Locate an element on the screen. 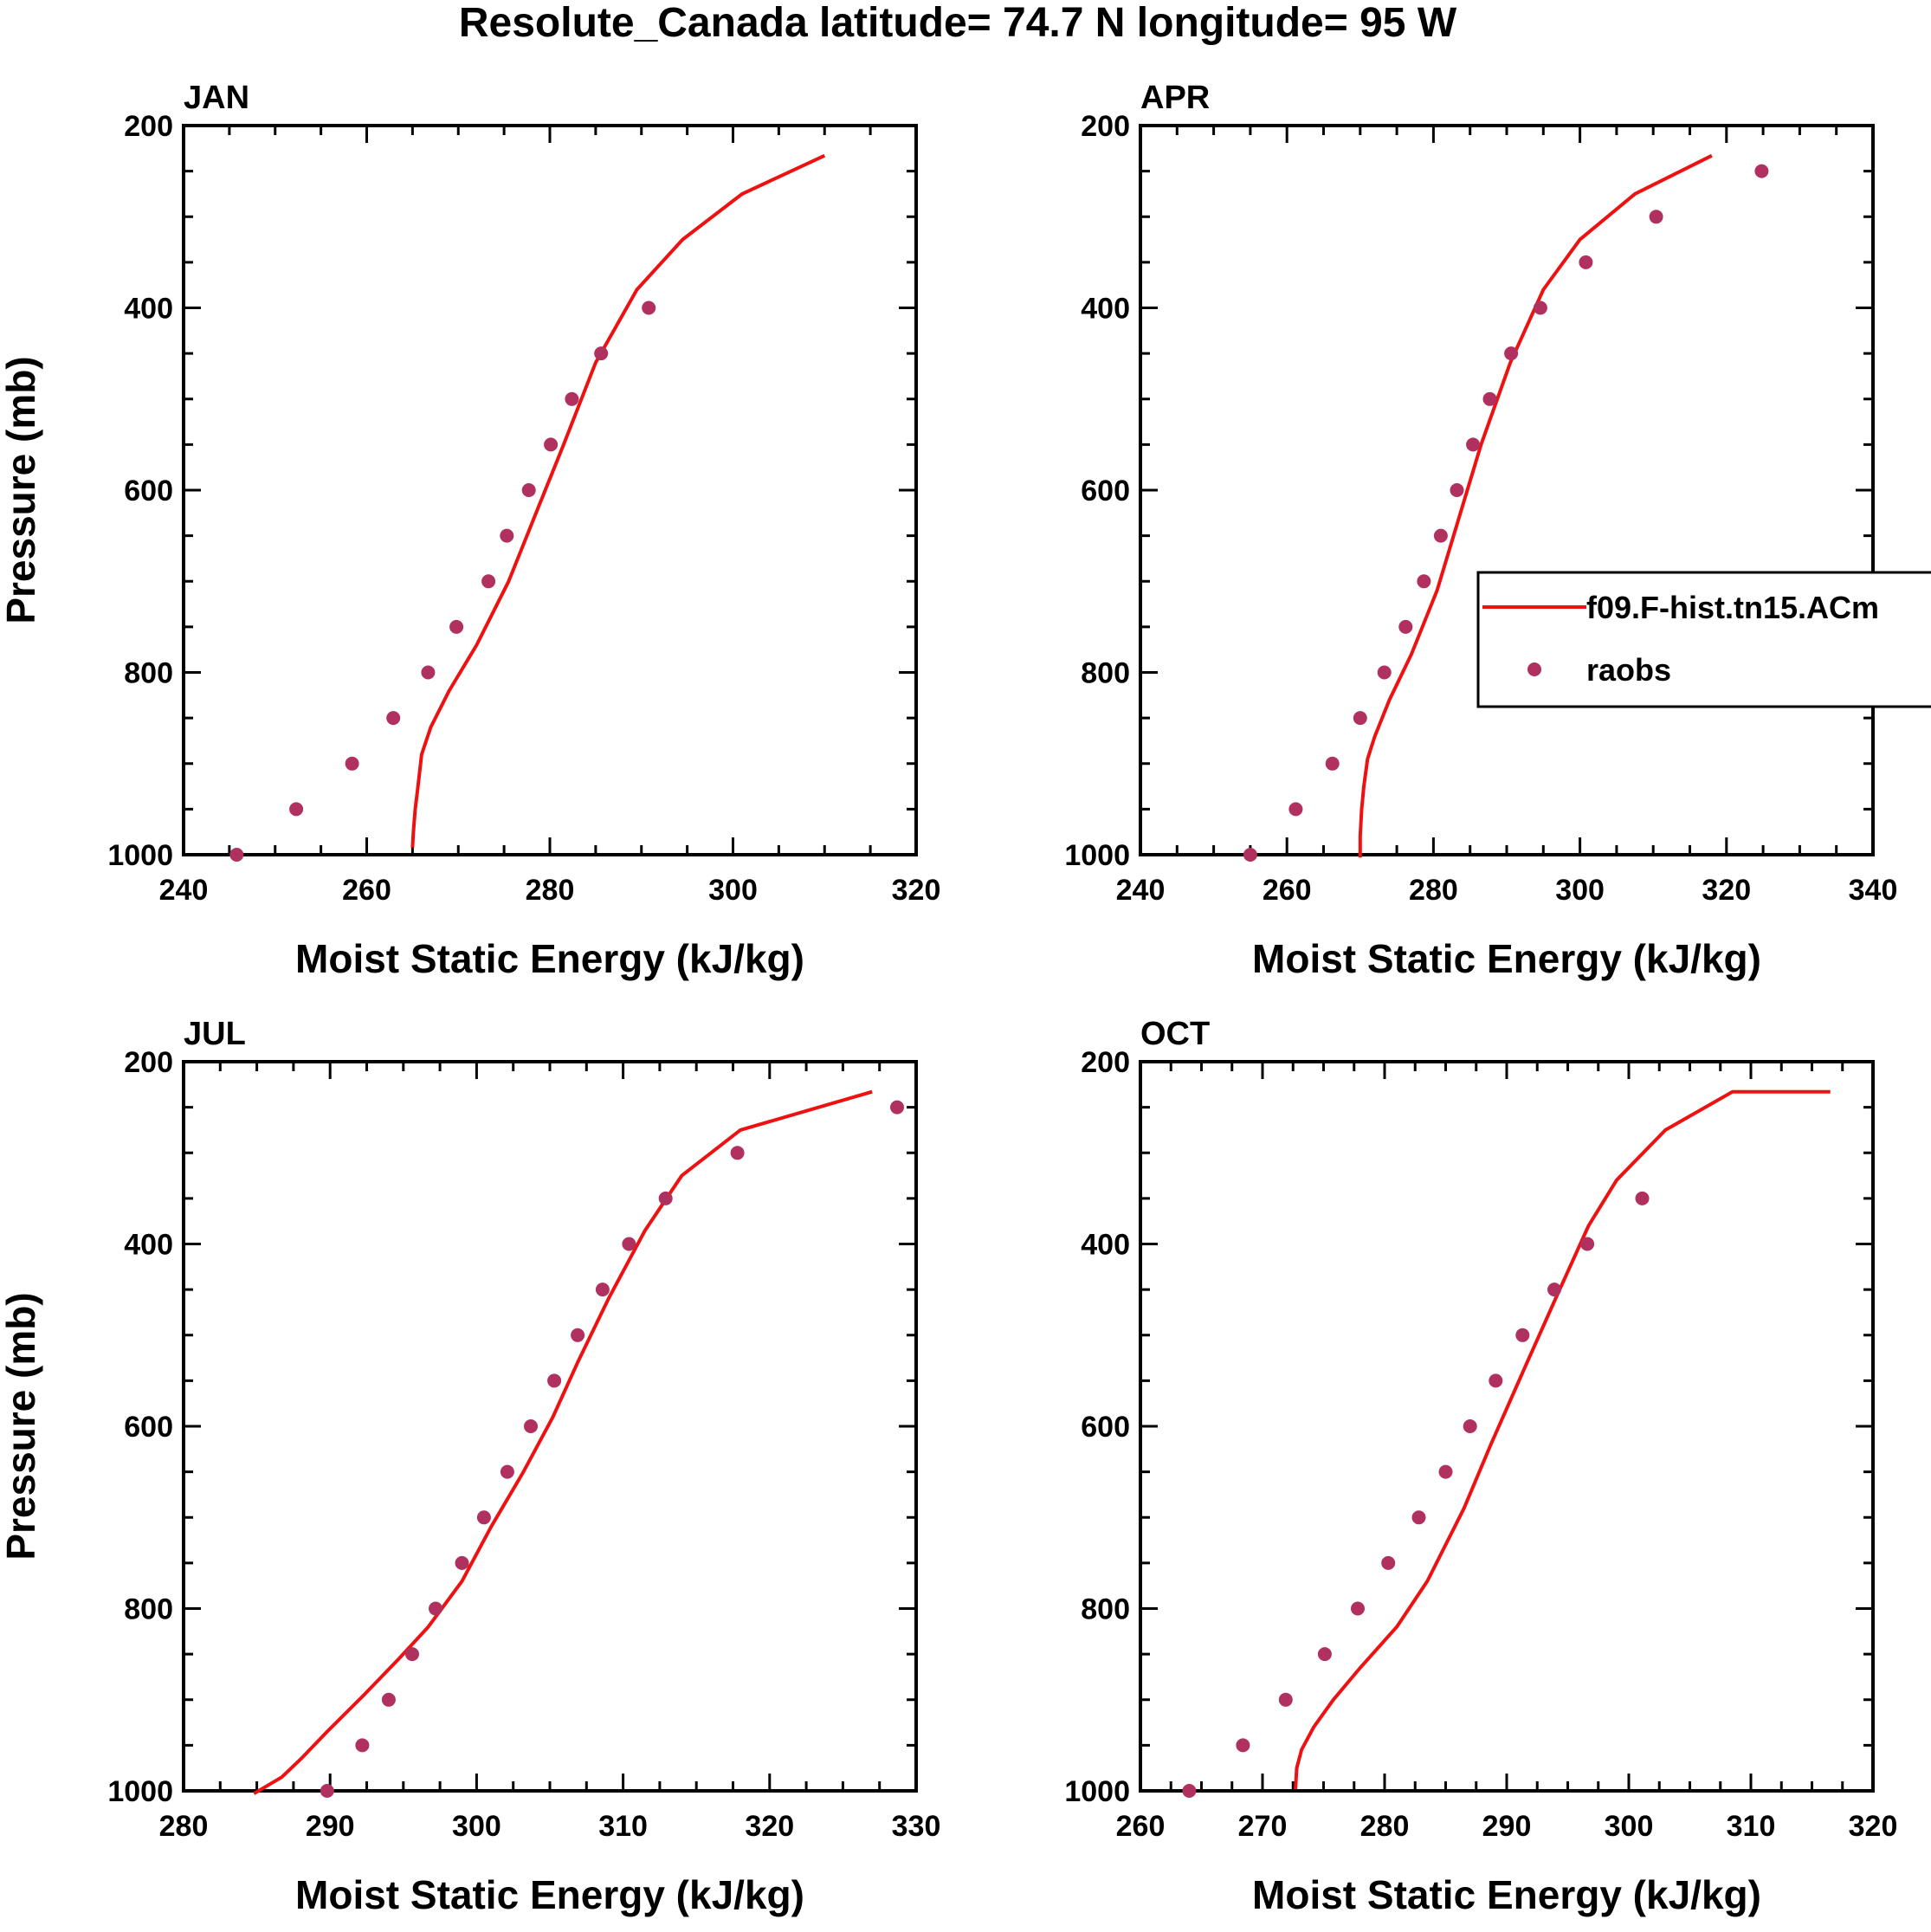  panel-label: JUL is located at coordinates (215, 1034).